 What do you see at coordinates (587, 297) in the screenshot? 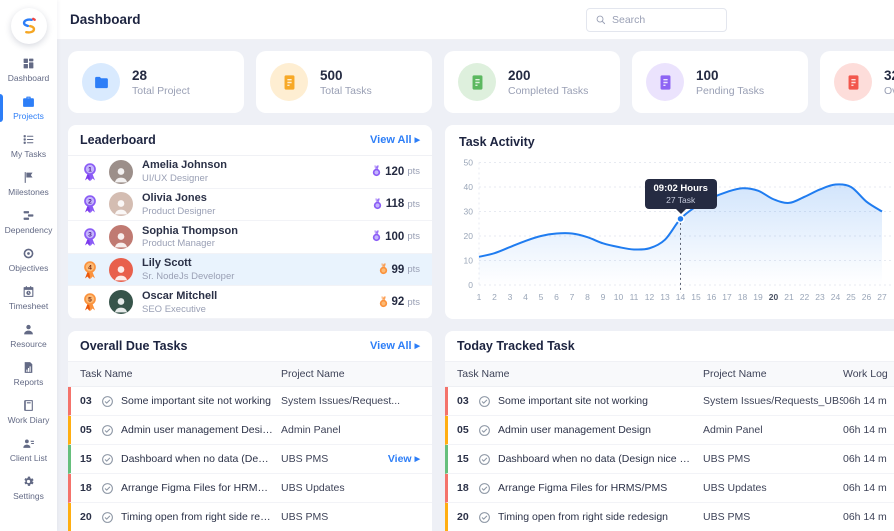
I see `svg-text: 8` at bounding box center [587, 297].